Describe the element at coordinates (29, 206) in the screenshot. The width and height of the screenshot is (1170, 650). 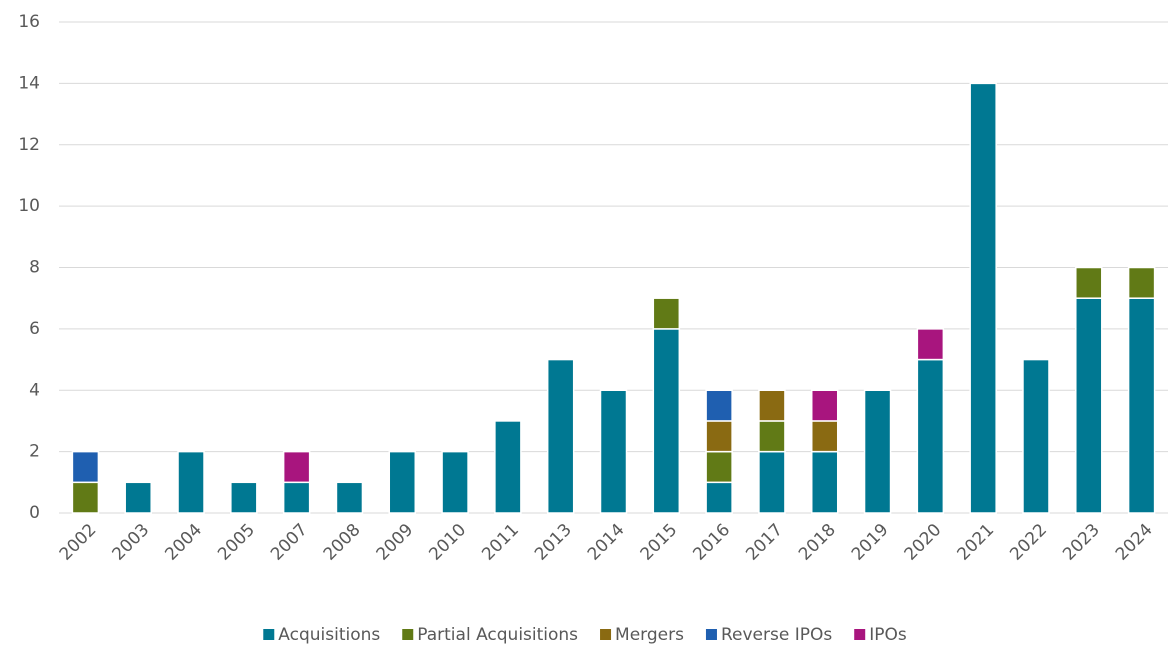
I see `y-tick-label: 10` at that location.